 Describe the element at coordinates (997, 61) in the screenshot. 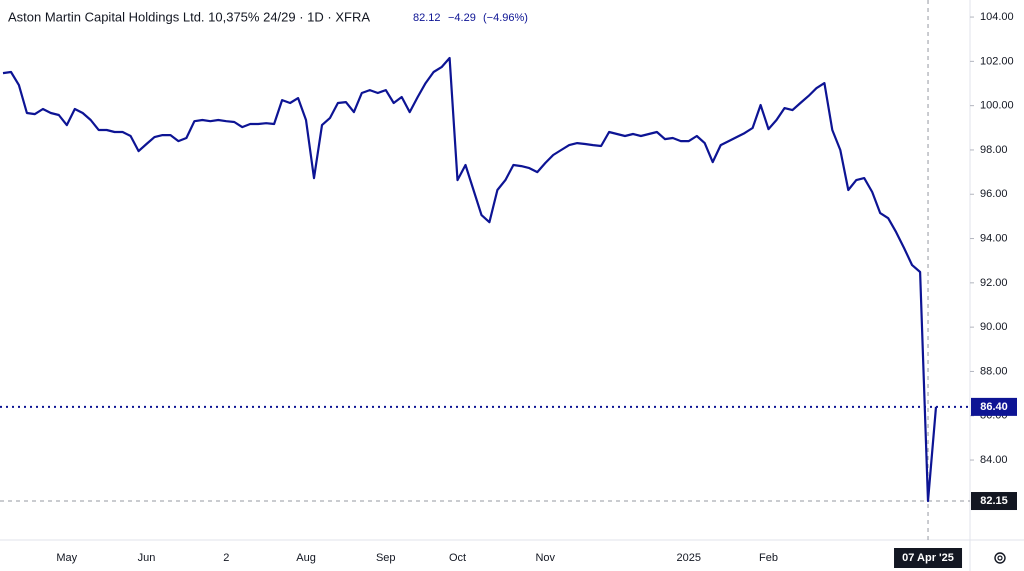

I see `y-tick-label: 102.00` at that location.